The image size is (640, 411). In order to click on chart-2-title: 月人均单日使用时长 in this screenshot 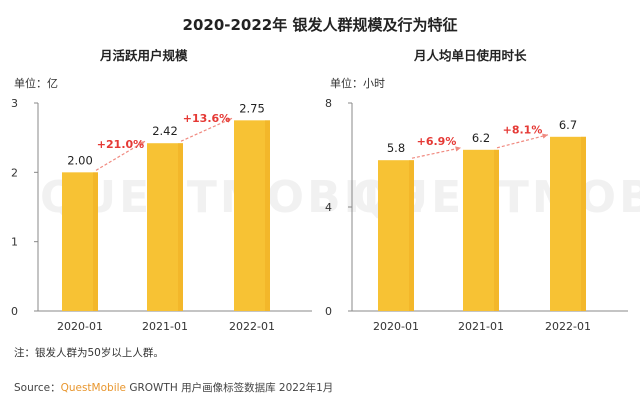, I will do `click(470, 55)`.